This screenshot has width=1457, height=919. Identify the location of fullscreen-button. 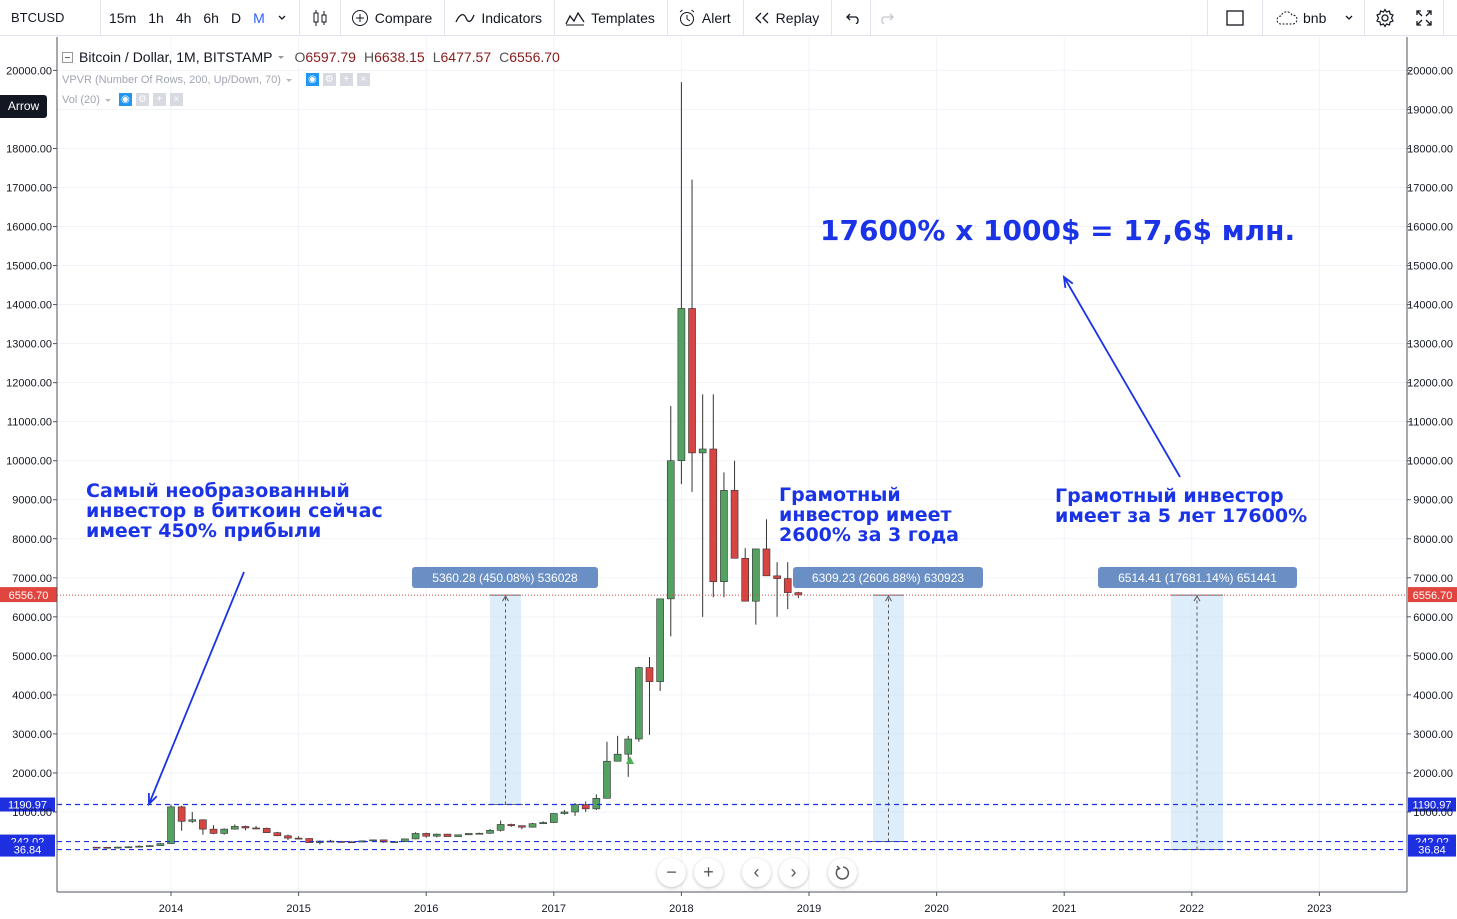
(1424, 18).